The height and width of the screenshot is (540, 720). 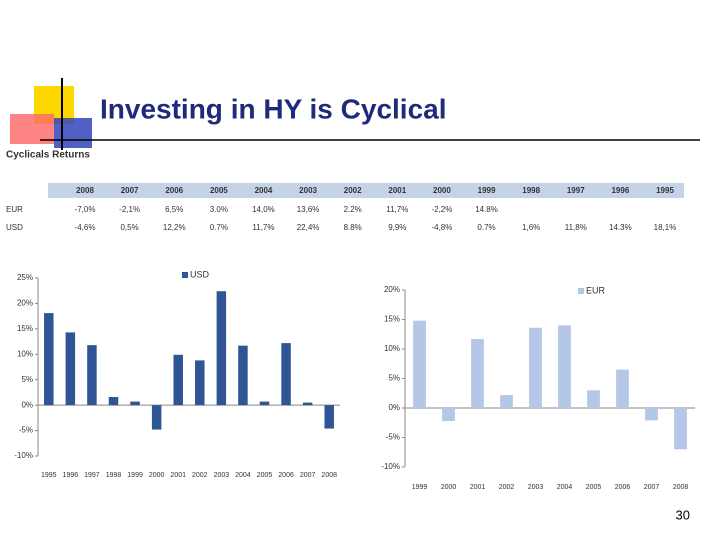 What do you see at coordinates (85, 190) in the screenshot?
I see `table-header-cell: 2008` at bounding box center [85, 190].